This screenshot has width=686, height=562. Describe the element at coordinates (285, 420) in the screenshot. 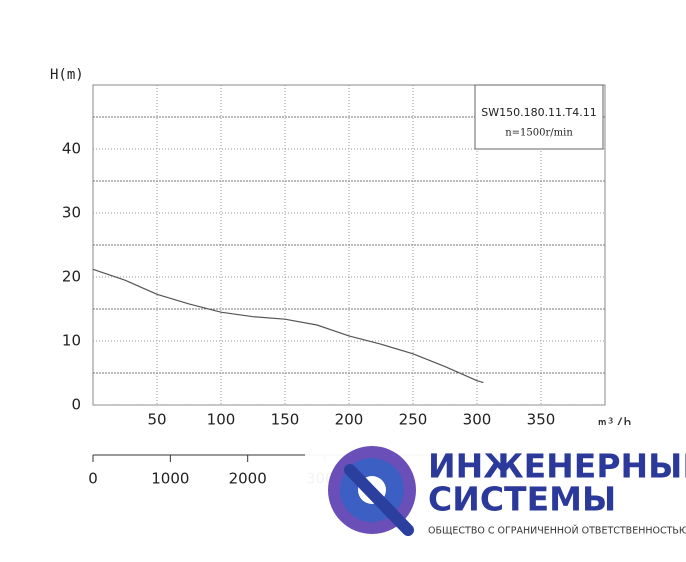

I see `x-tick-label: 150` at that location.